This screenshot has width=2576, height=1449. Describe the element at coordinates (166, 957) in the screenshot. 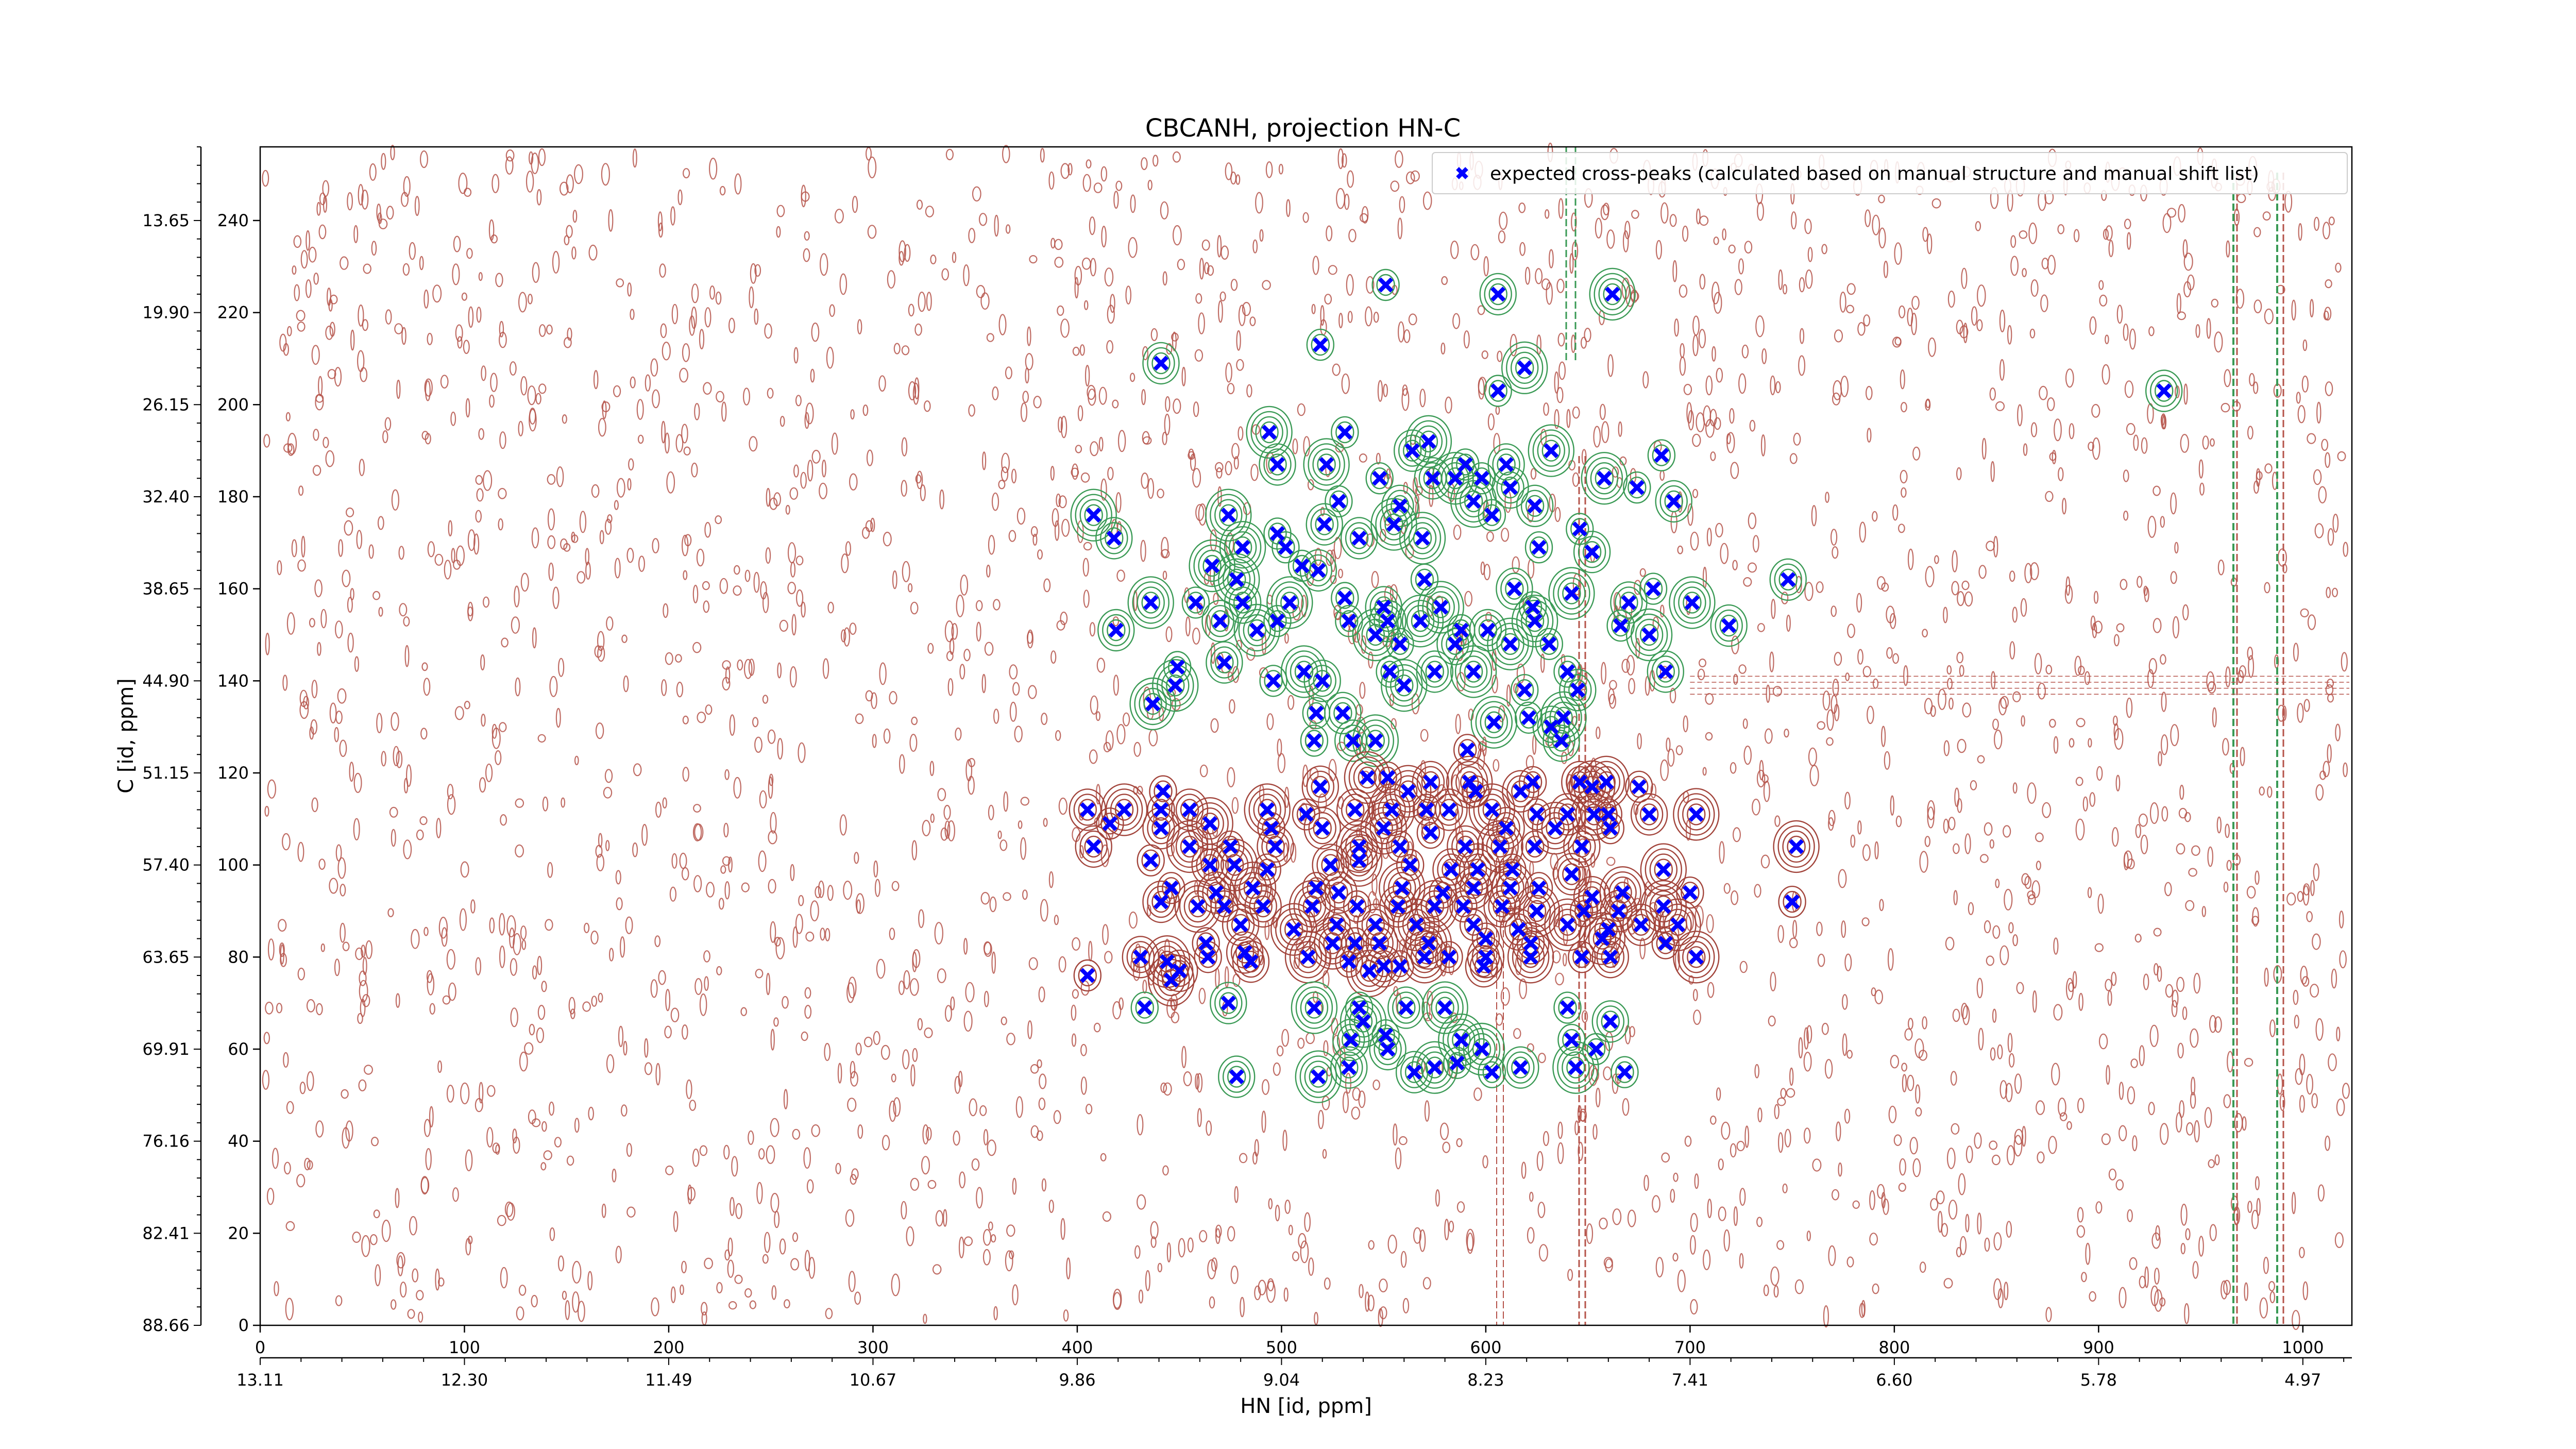

I see `y-ppm-tick-label: 63.65` at that location.